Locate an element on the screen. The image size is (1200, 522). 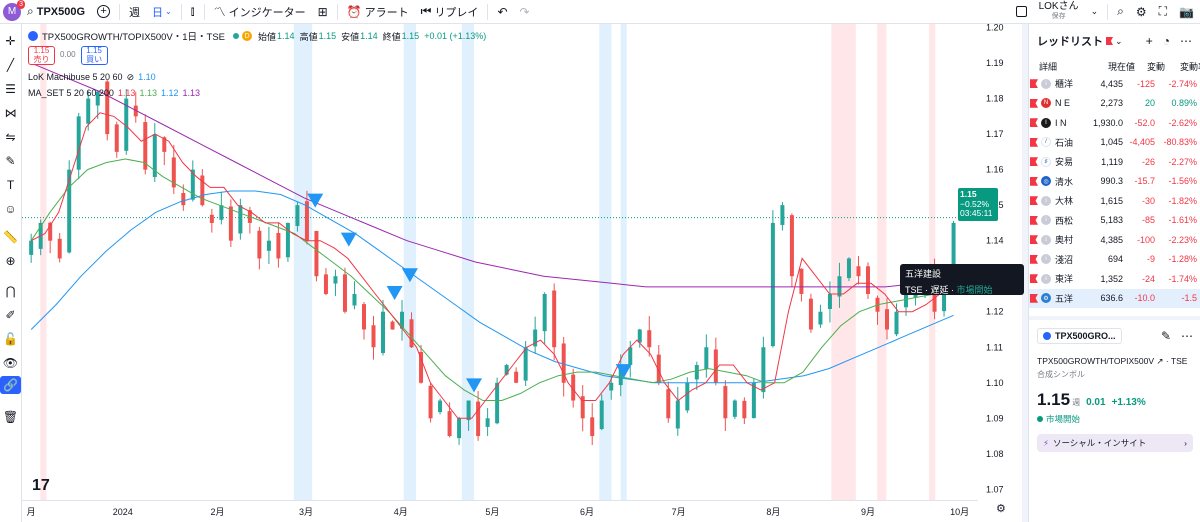
emoji-tool: ☺ is located at coordinates (10, 209).